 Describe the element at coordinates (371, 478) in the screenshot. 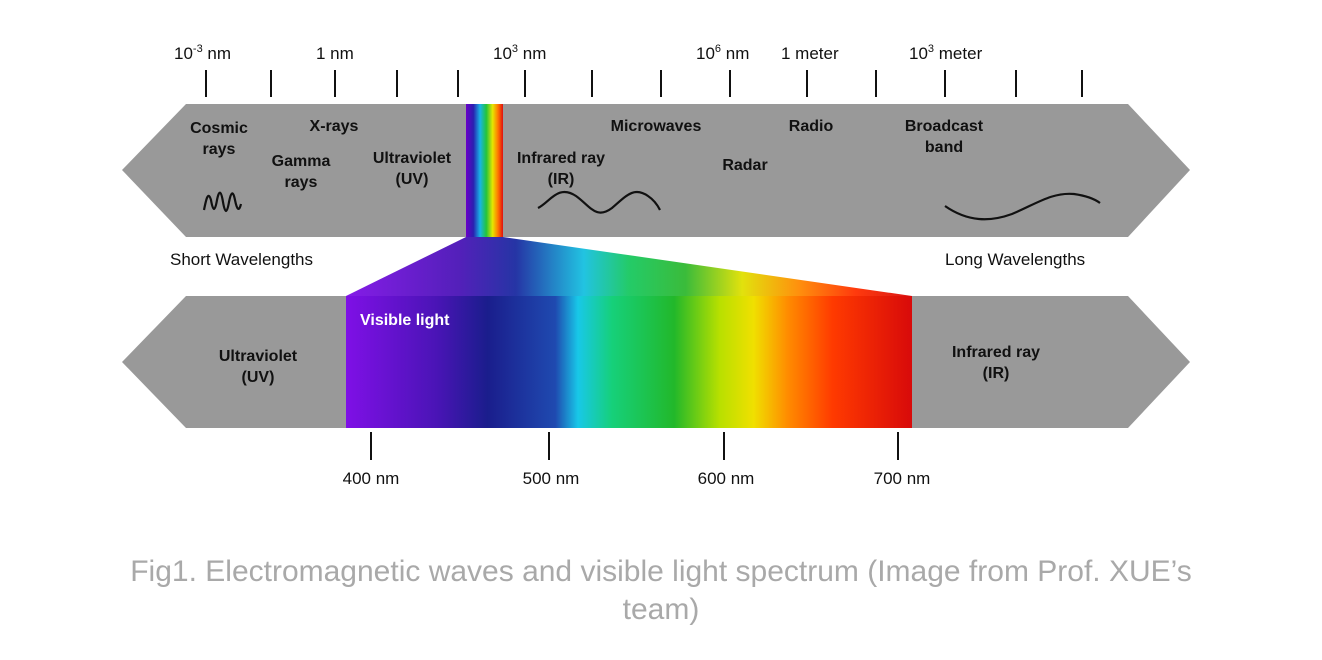

I see `bottom-label-400: 400 nm` at that location.